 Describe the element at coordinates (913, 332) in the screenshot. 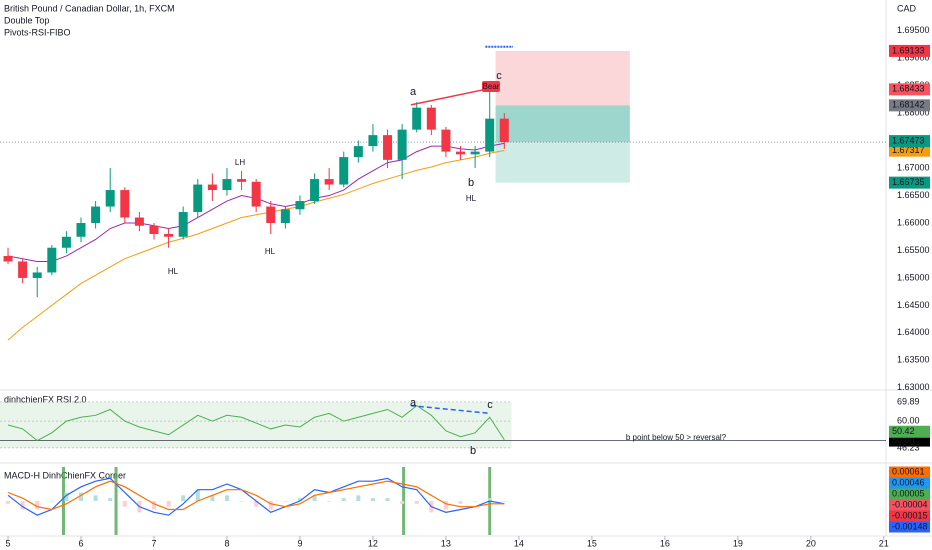

I see `y-tick-label: 1.64000` at that location.